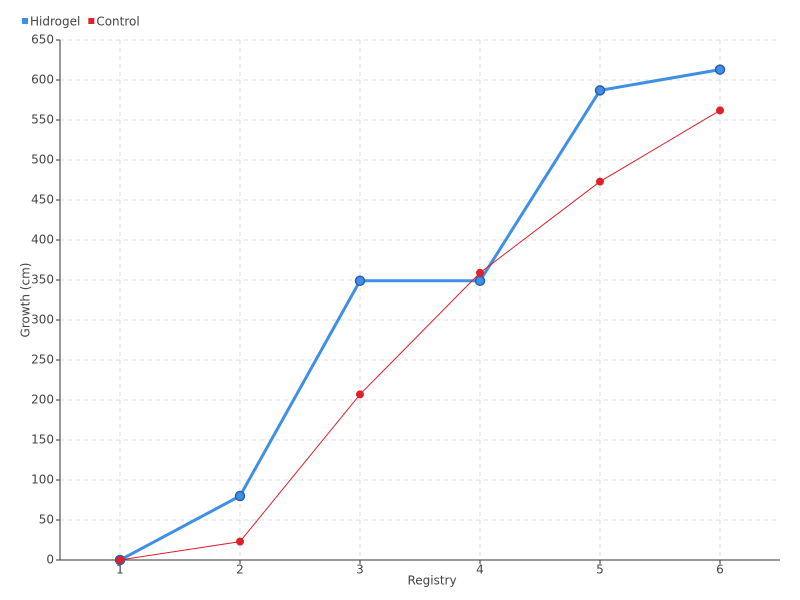 Image resolution: width=800 pixels, height=600 pixels. Describe the element at coordinates (42, 480) in the screenshot. I see `y-tick-label: 100` at that location.